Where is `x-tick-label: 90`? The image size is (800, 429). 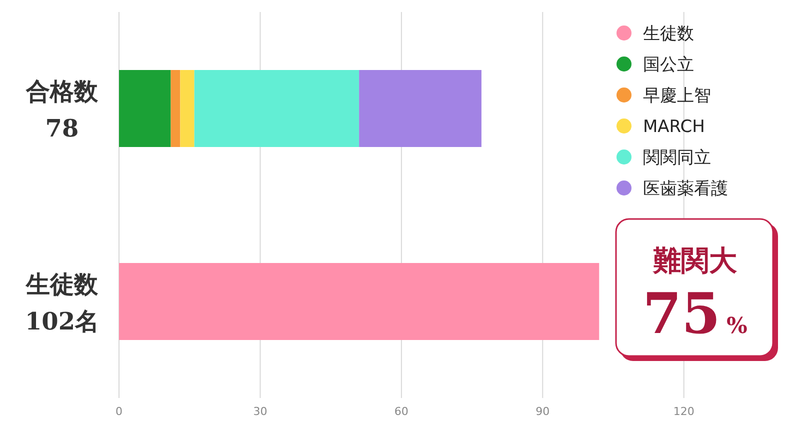 x-tick-label: 90 is located at coordinates (543, 411).